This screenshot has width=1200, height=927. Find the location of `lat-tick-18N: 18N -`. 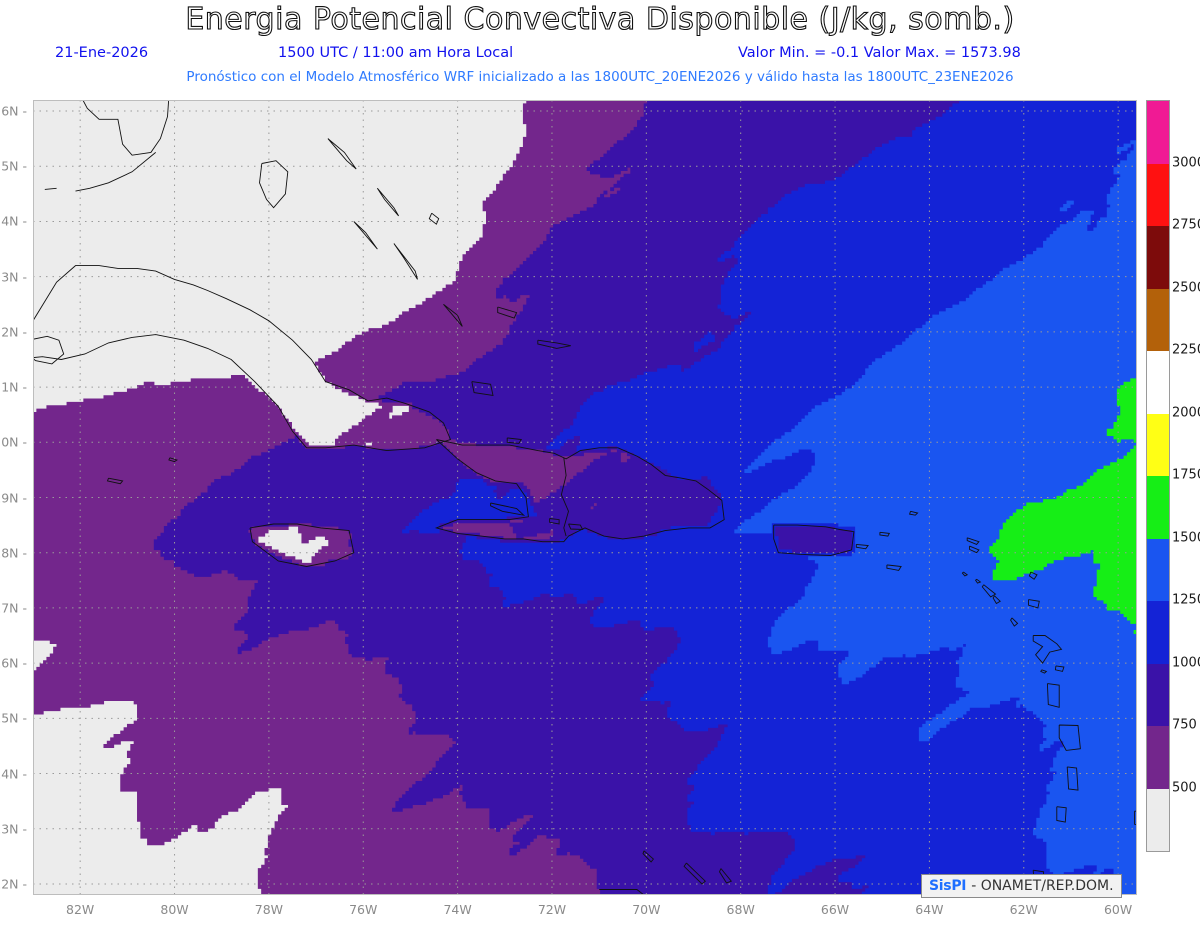

lat-tick-18N: 18N - is located at coordinates (13, 552).